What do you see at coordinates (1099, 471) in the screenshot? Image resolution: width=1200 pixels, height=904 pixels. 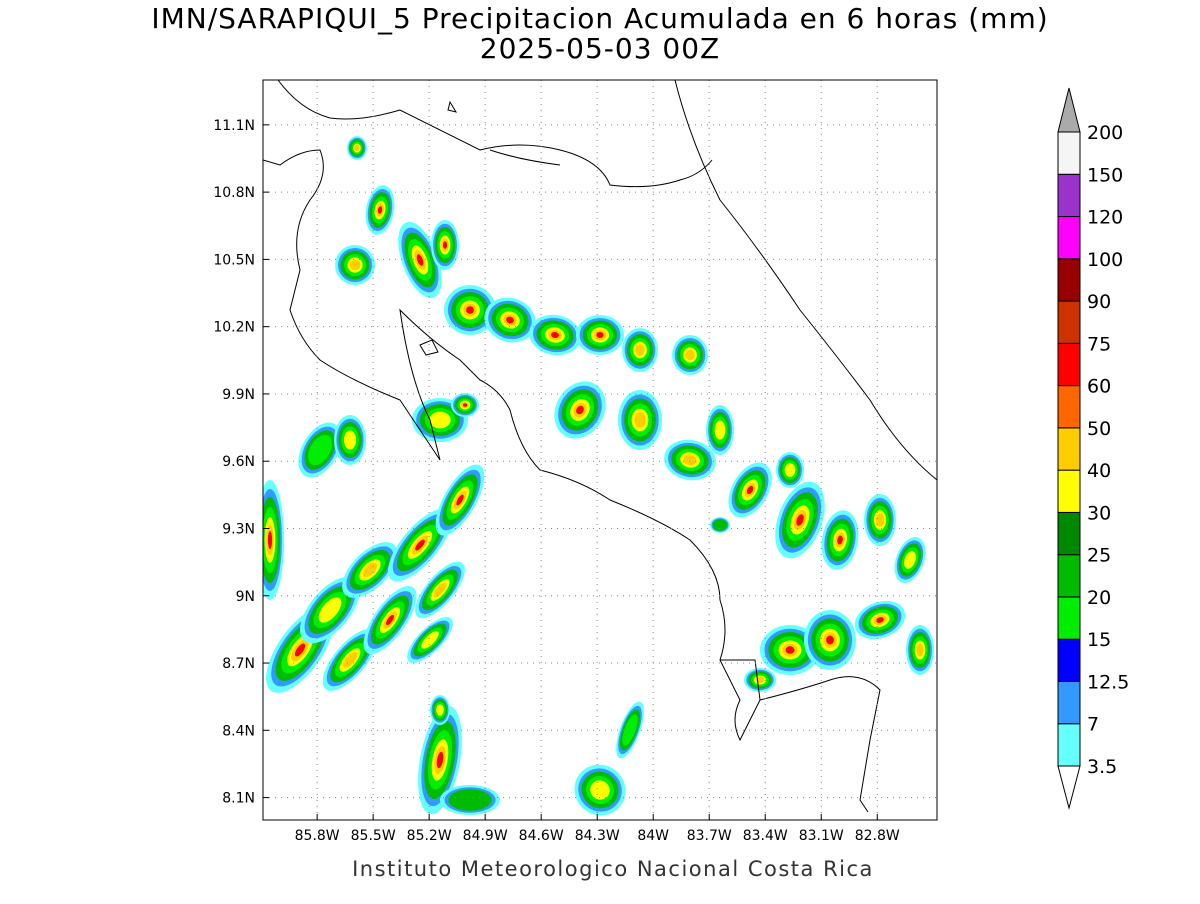 I see `colorbar-label: 40` at bounding box center [1099, 471].